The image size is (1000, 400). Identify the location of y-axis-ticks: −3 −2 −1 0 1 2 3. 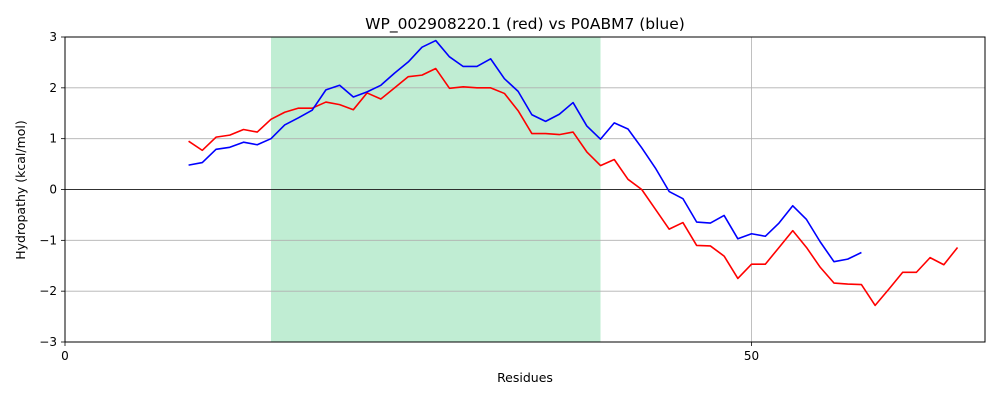
(52, 189).